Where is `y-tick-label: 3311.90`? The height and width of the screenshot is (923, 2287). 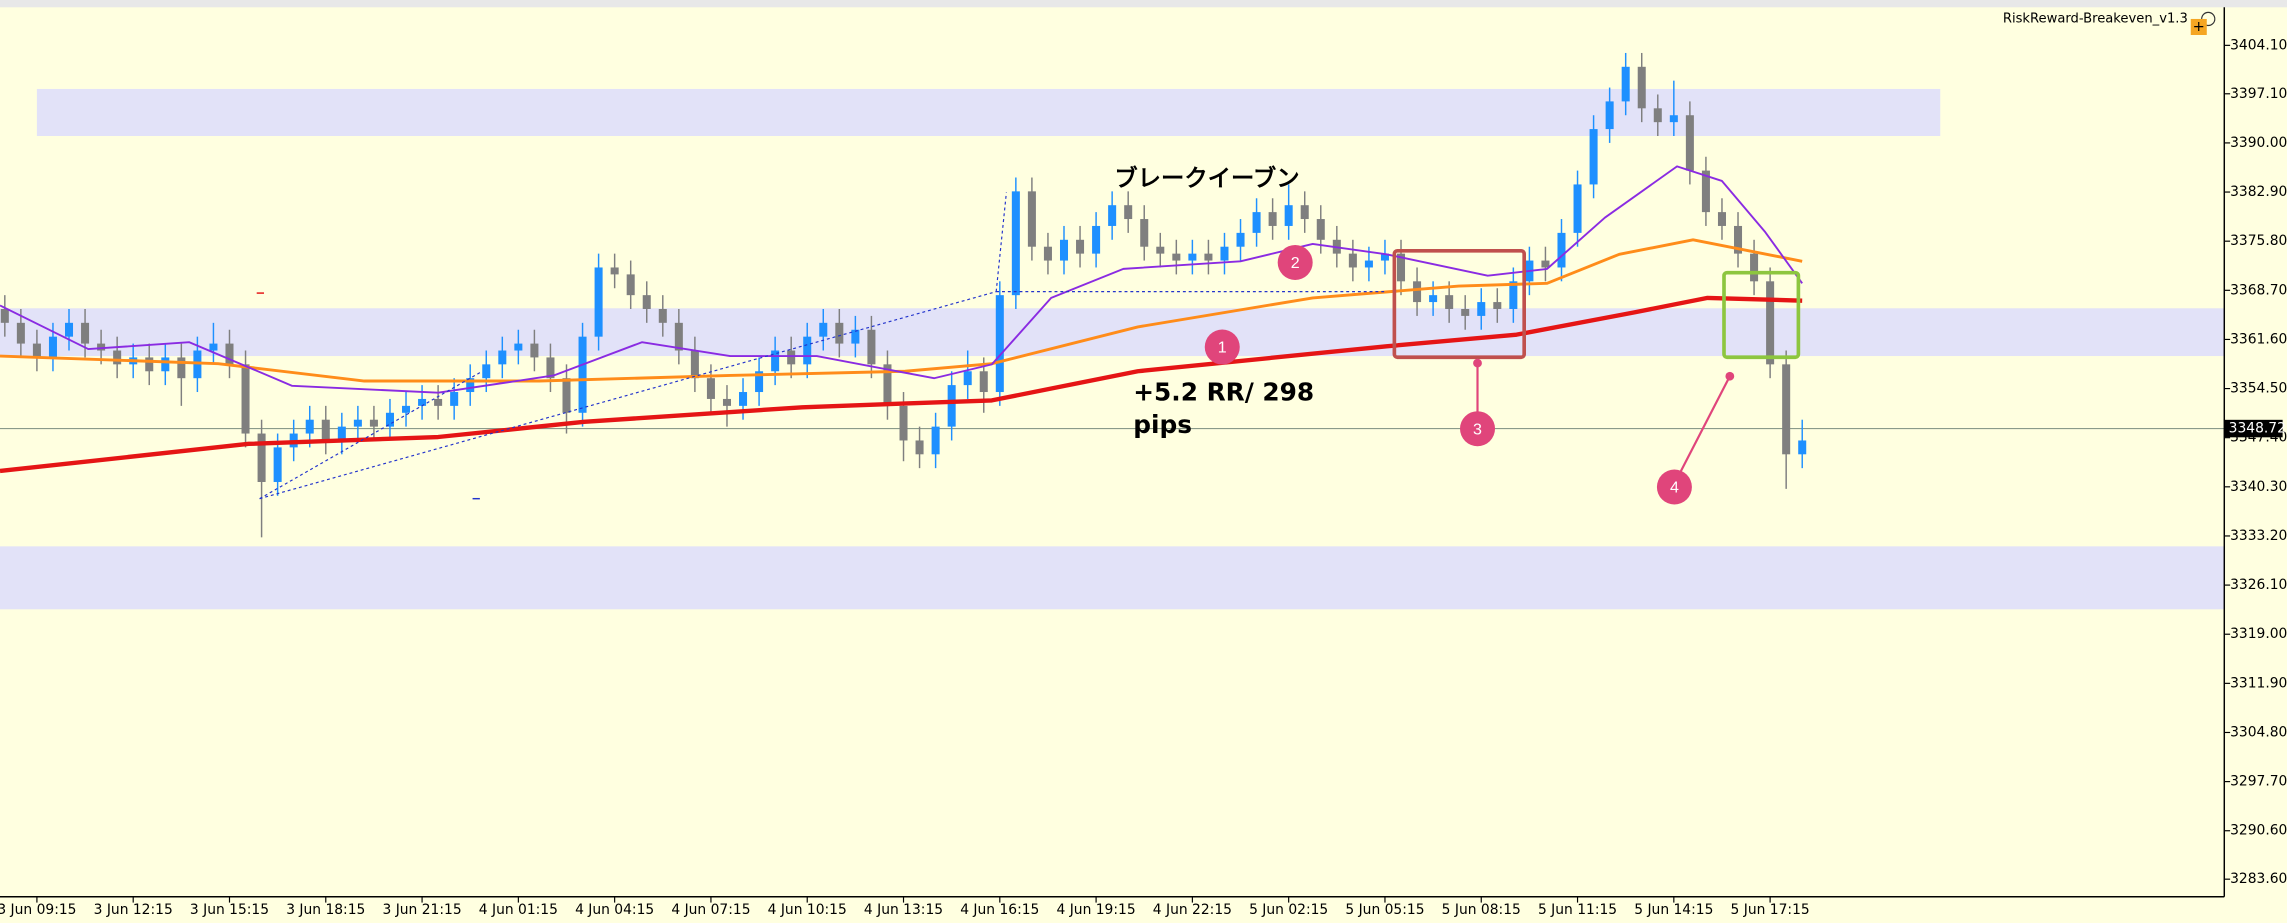 y-tick-label: 3311.90 is located at coordinates (2258, 683).